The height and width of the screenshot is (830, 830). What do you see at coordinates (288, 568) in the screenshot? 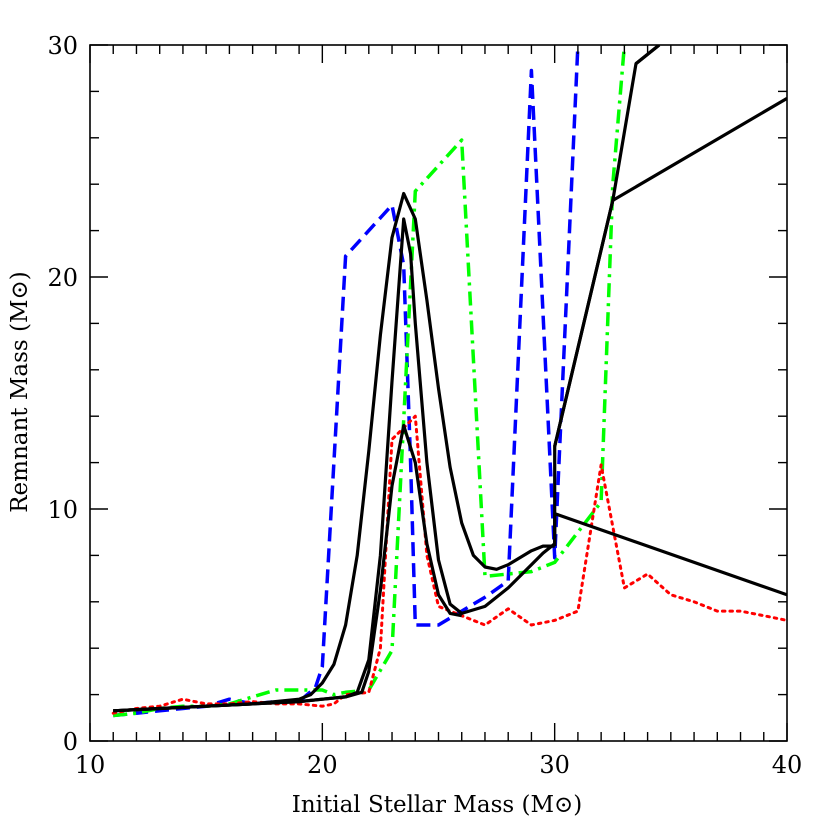
I see `series-line-6-solid` at bounding box center [288, 568].